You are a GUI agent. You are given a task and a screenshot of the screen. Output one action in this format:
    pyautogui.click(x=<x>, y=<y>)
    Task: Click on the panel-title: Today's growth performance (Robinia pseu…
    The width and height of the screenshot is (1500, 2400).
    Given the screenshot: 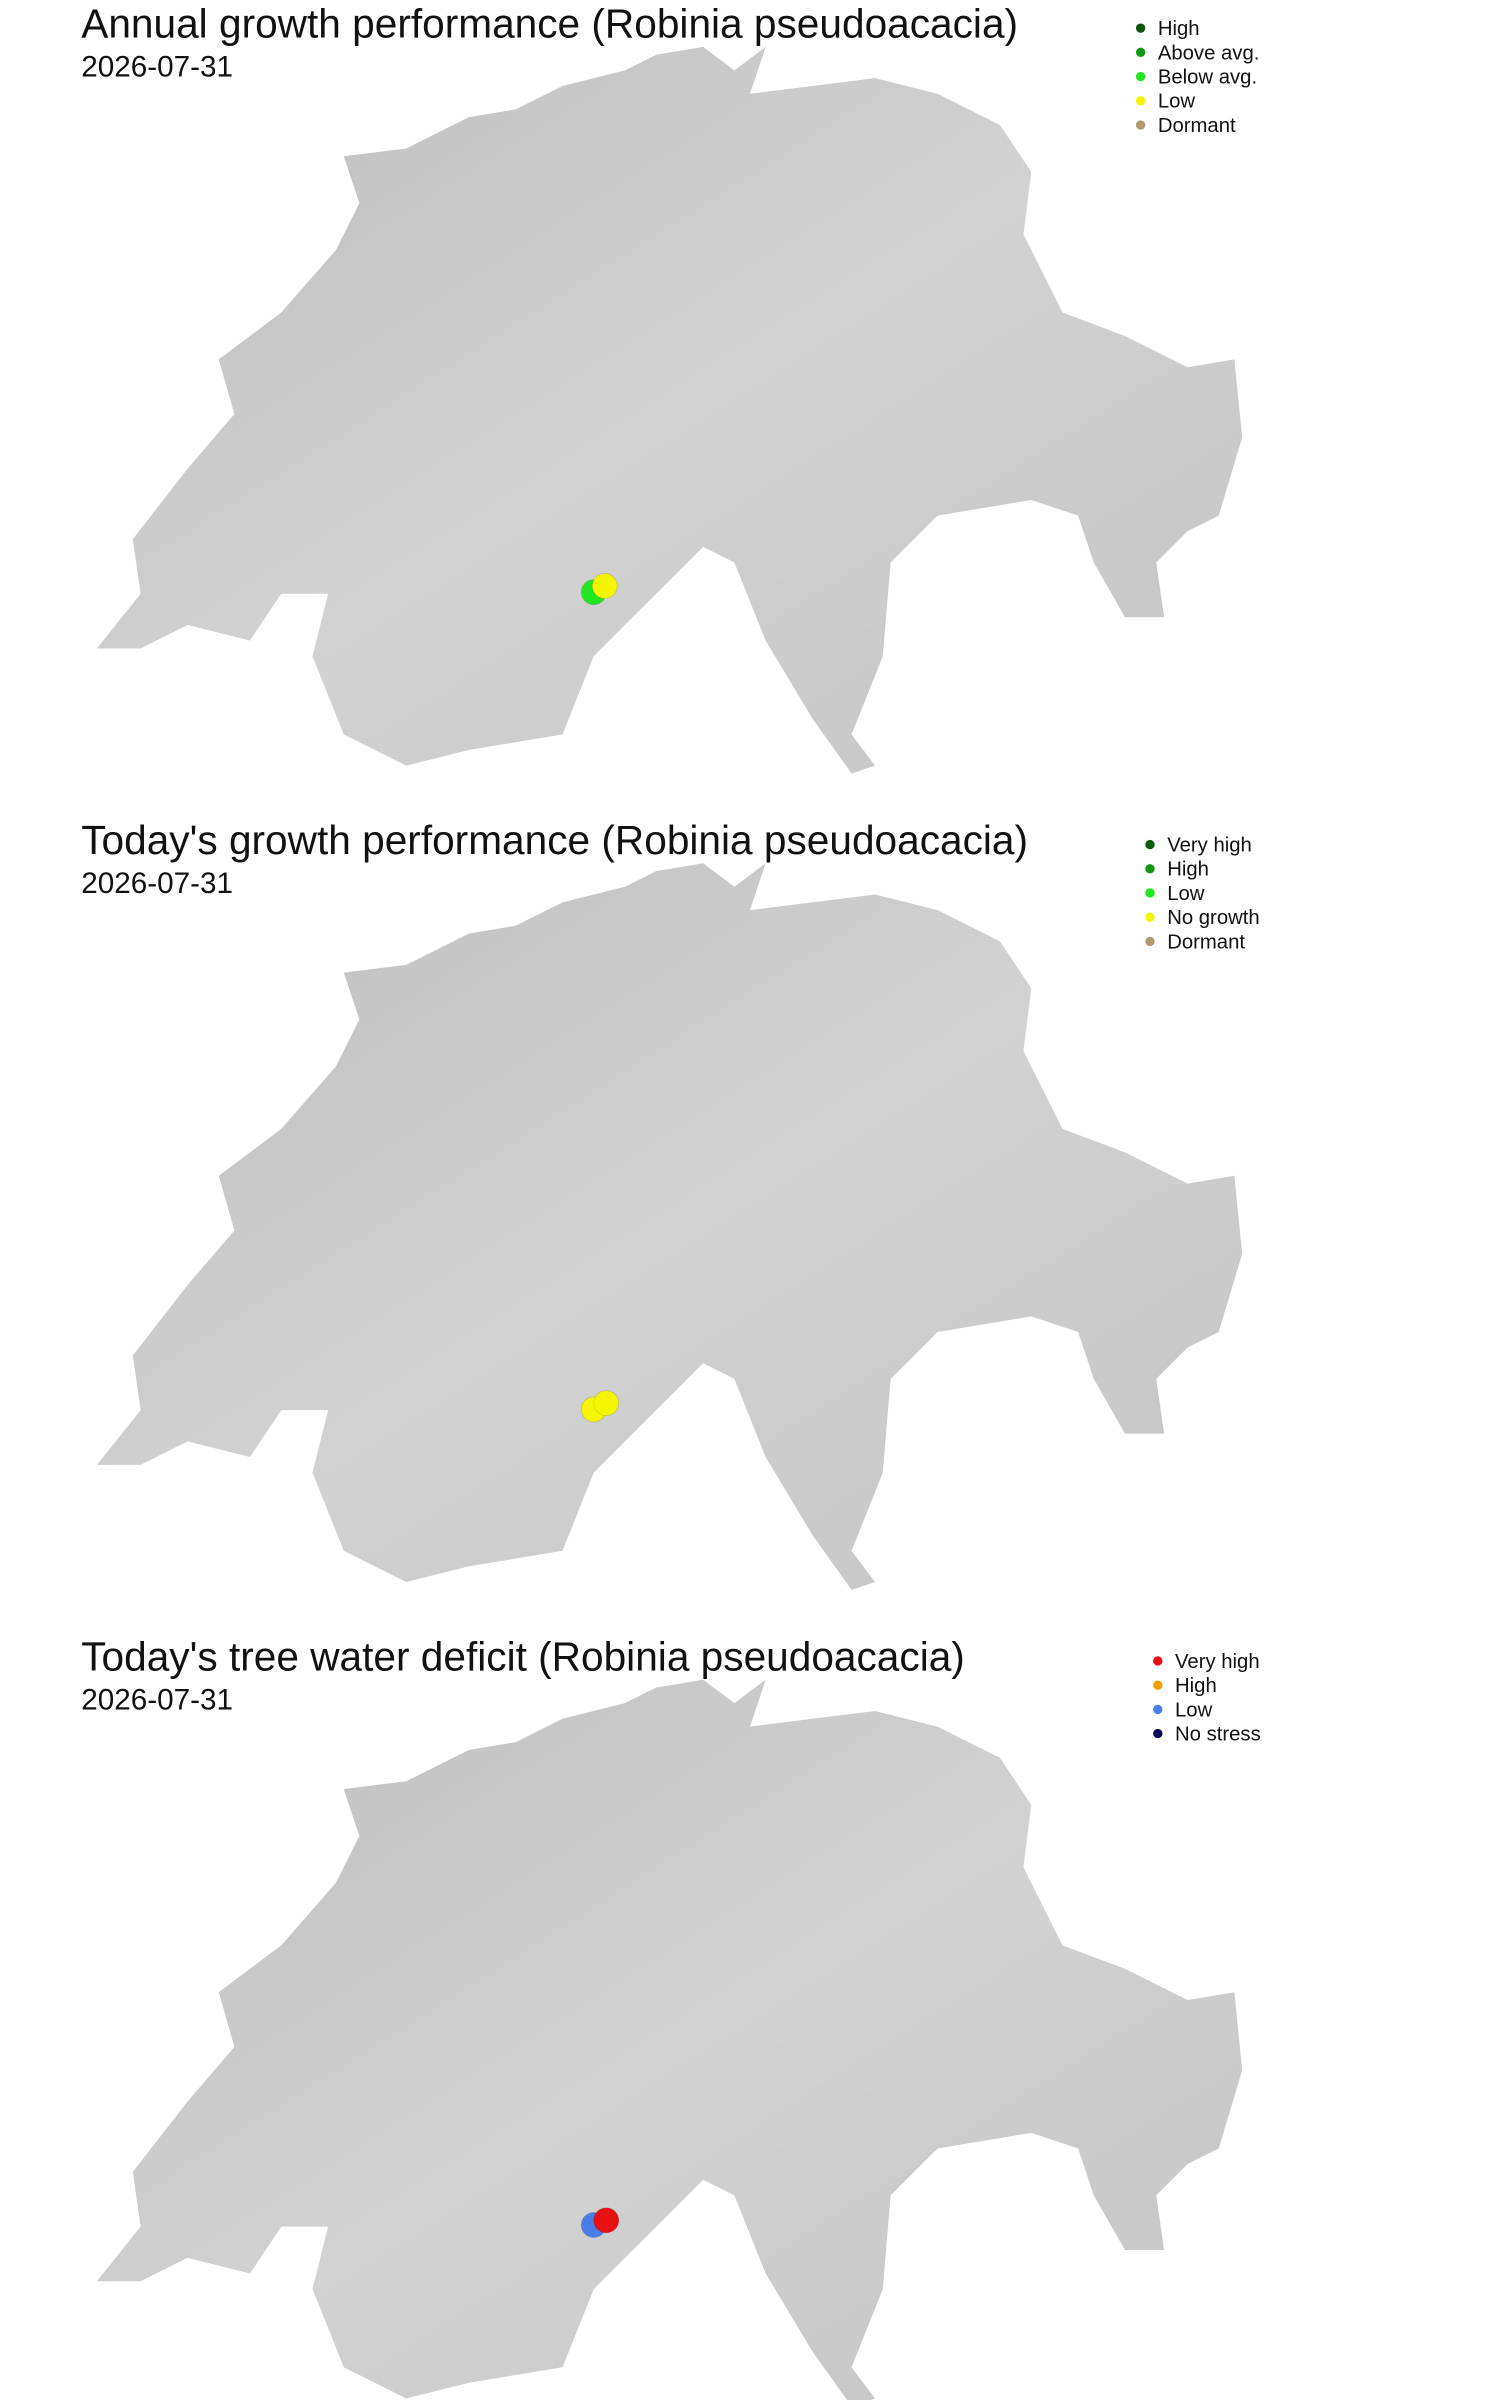 What is the action you would take?
    pyautogui.click(x=554, y=840)
    